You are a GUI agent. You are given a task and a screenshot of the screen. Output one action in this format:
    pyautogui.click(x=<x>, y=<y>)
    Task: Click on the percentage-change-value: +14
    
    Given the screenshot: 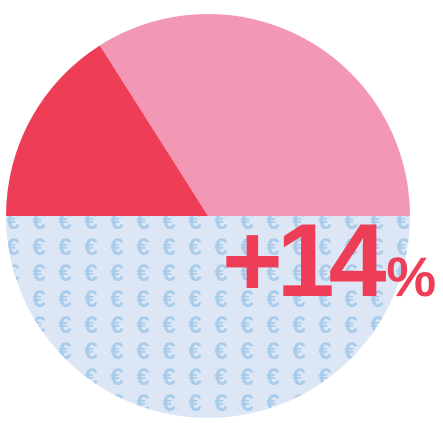 What is the action you would take?
    pyautogui.click(x=304, y=261)
    